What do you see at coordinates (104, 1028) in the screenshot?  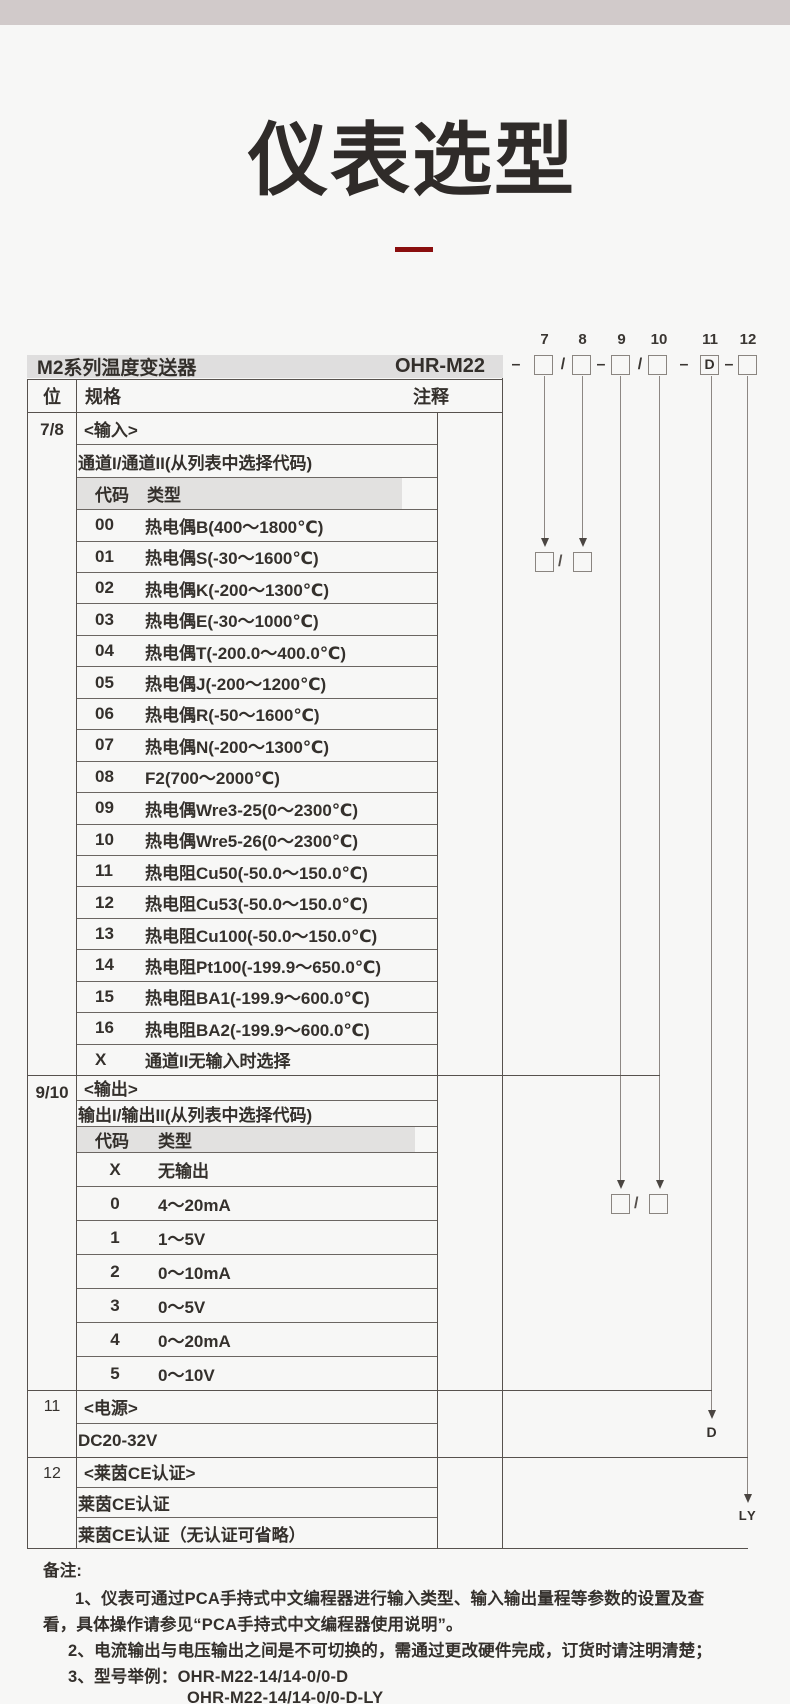 I see `input-code-value: 16` at bounding box center [104, 1028].